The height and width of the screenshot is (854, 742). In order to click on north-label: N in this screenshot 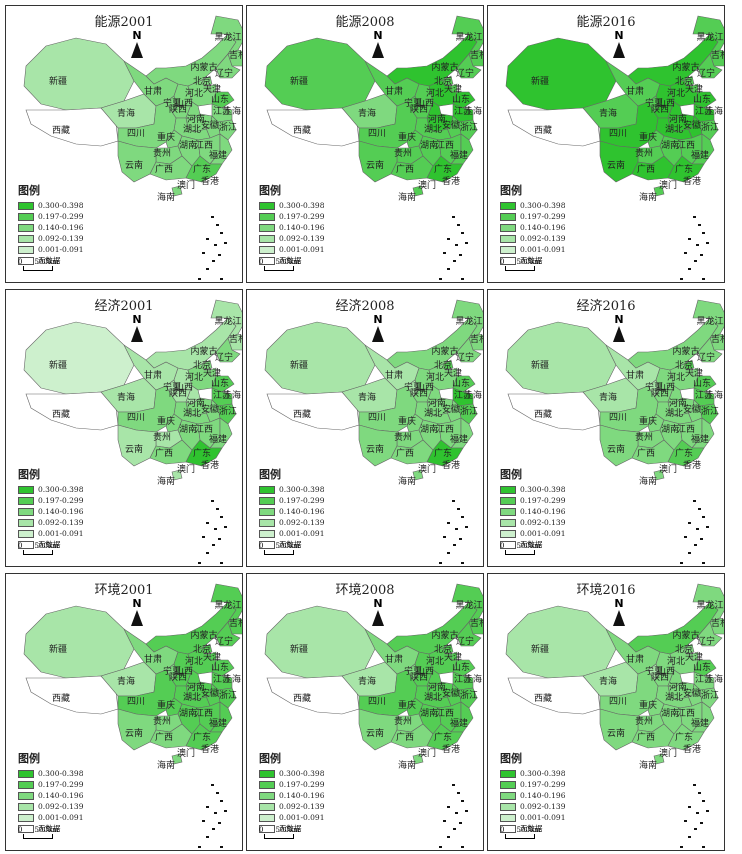, I will do `click(137, 35)`.